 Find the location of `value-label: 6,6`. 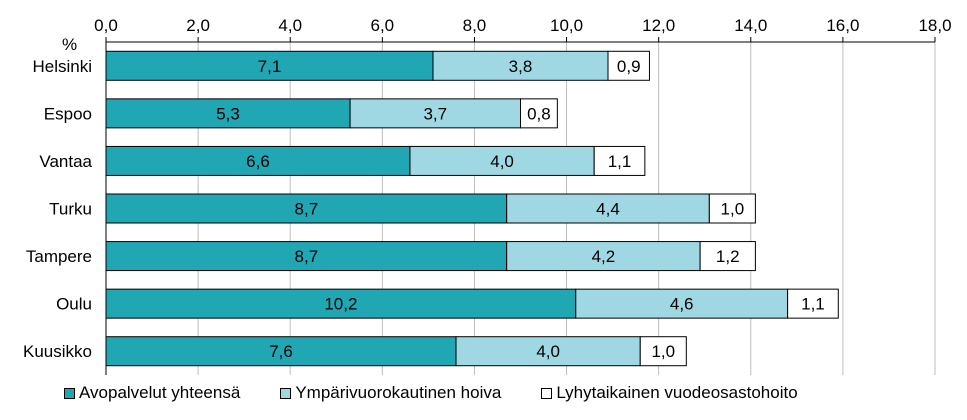

value-label: 6,6 is located at coordinates (258, 161).